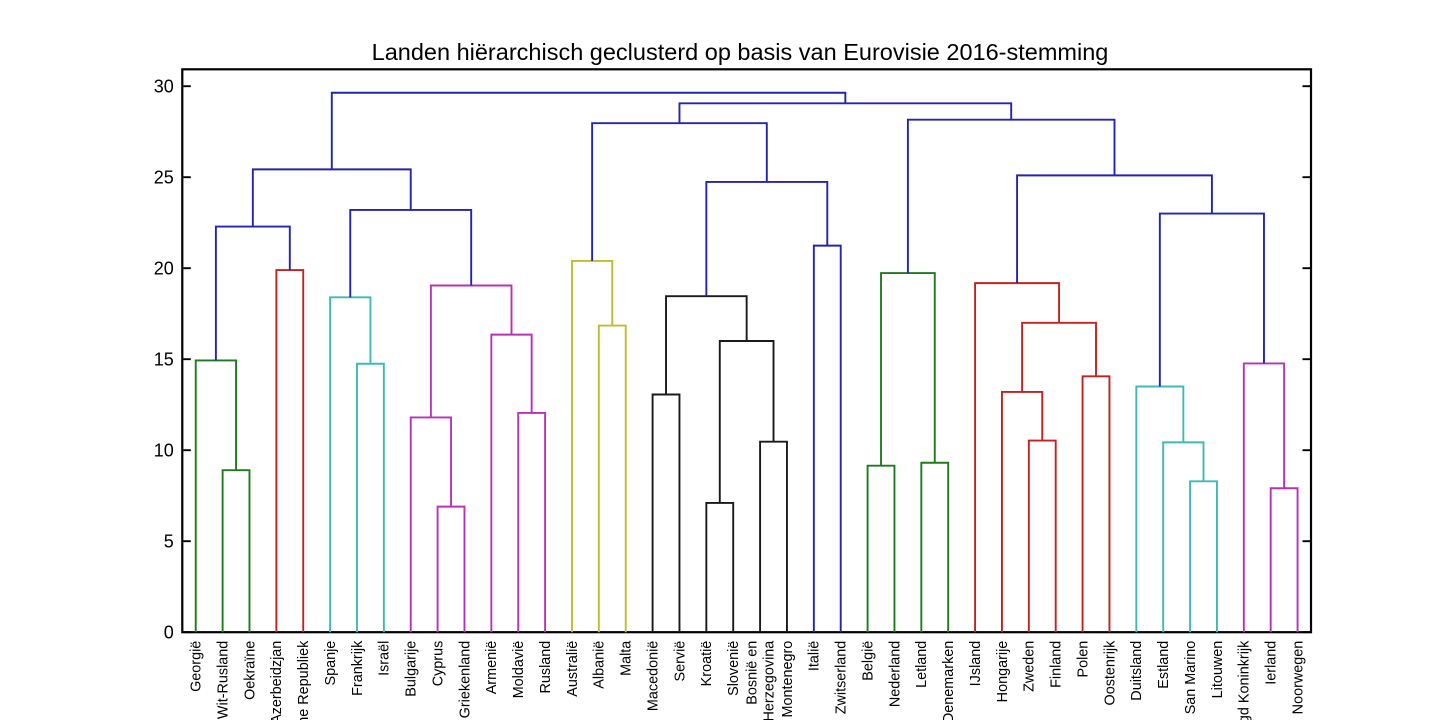 This screenshot has height=725, width=1456. What do you see at coordinates (707, 664) in the screenshot?
I see `svg-text: Kroatië` at bounding box center [707, 664].